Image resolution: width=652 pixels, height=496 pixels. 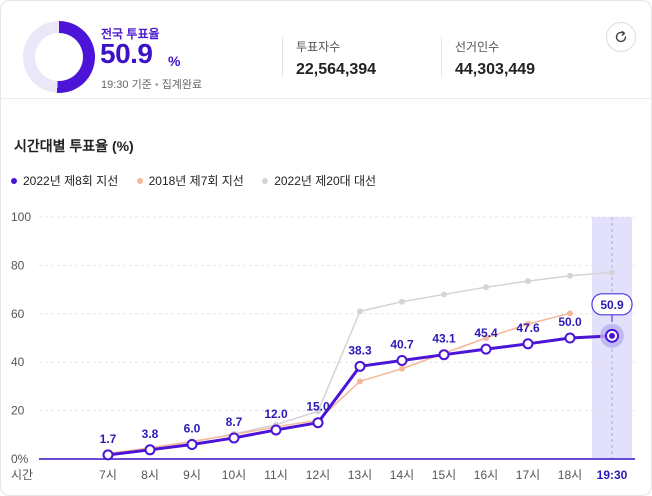 I want to click on x-tick-label: 16시, so click(x=486, y=475).